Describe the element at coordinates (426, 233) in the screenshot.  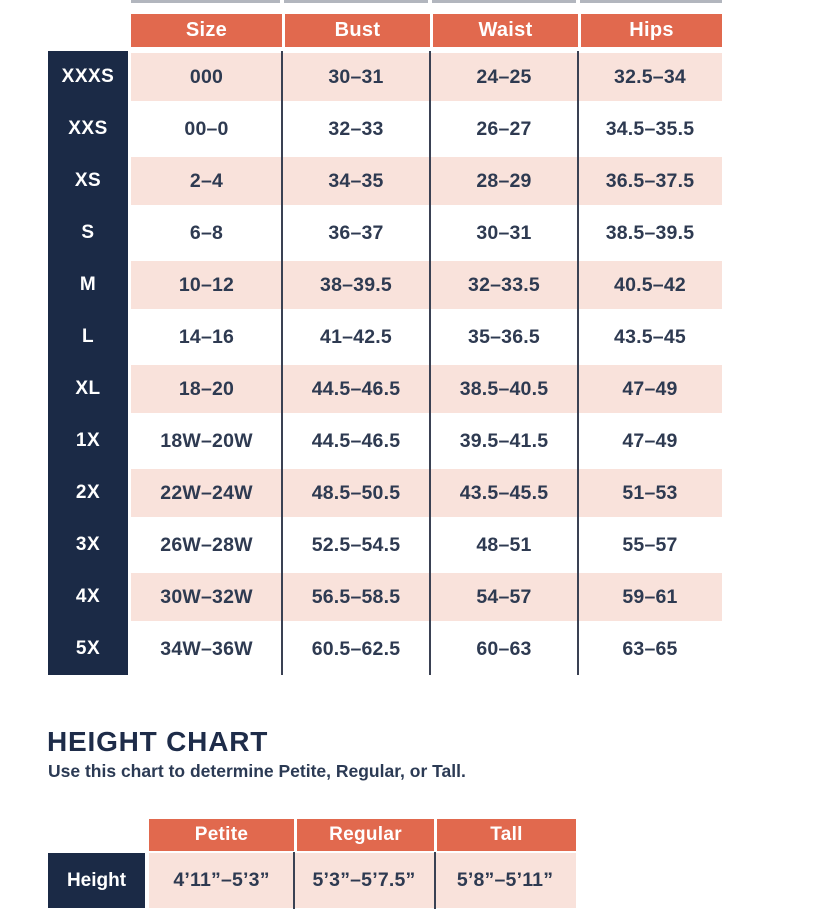
I see `table-row: 6–8 36–37 30–31 38.5–39.5` at that location.